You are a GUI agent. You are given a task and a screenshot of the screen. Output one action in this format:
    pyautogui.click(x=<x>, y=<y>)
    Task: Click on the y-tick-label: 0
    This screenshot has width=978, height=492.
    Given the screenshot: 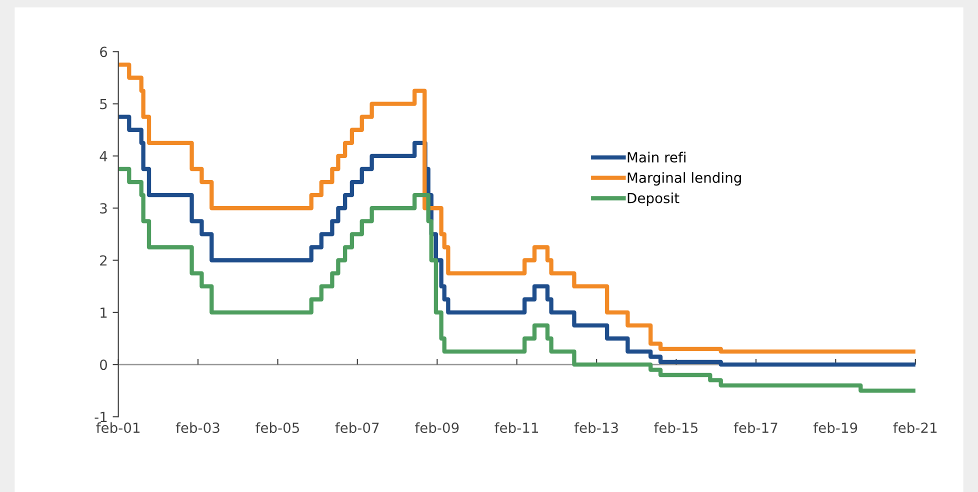 What is the action you would take?
    pyautogui.click(x=103, y=365)
    